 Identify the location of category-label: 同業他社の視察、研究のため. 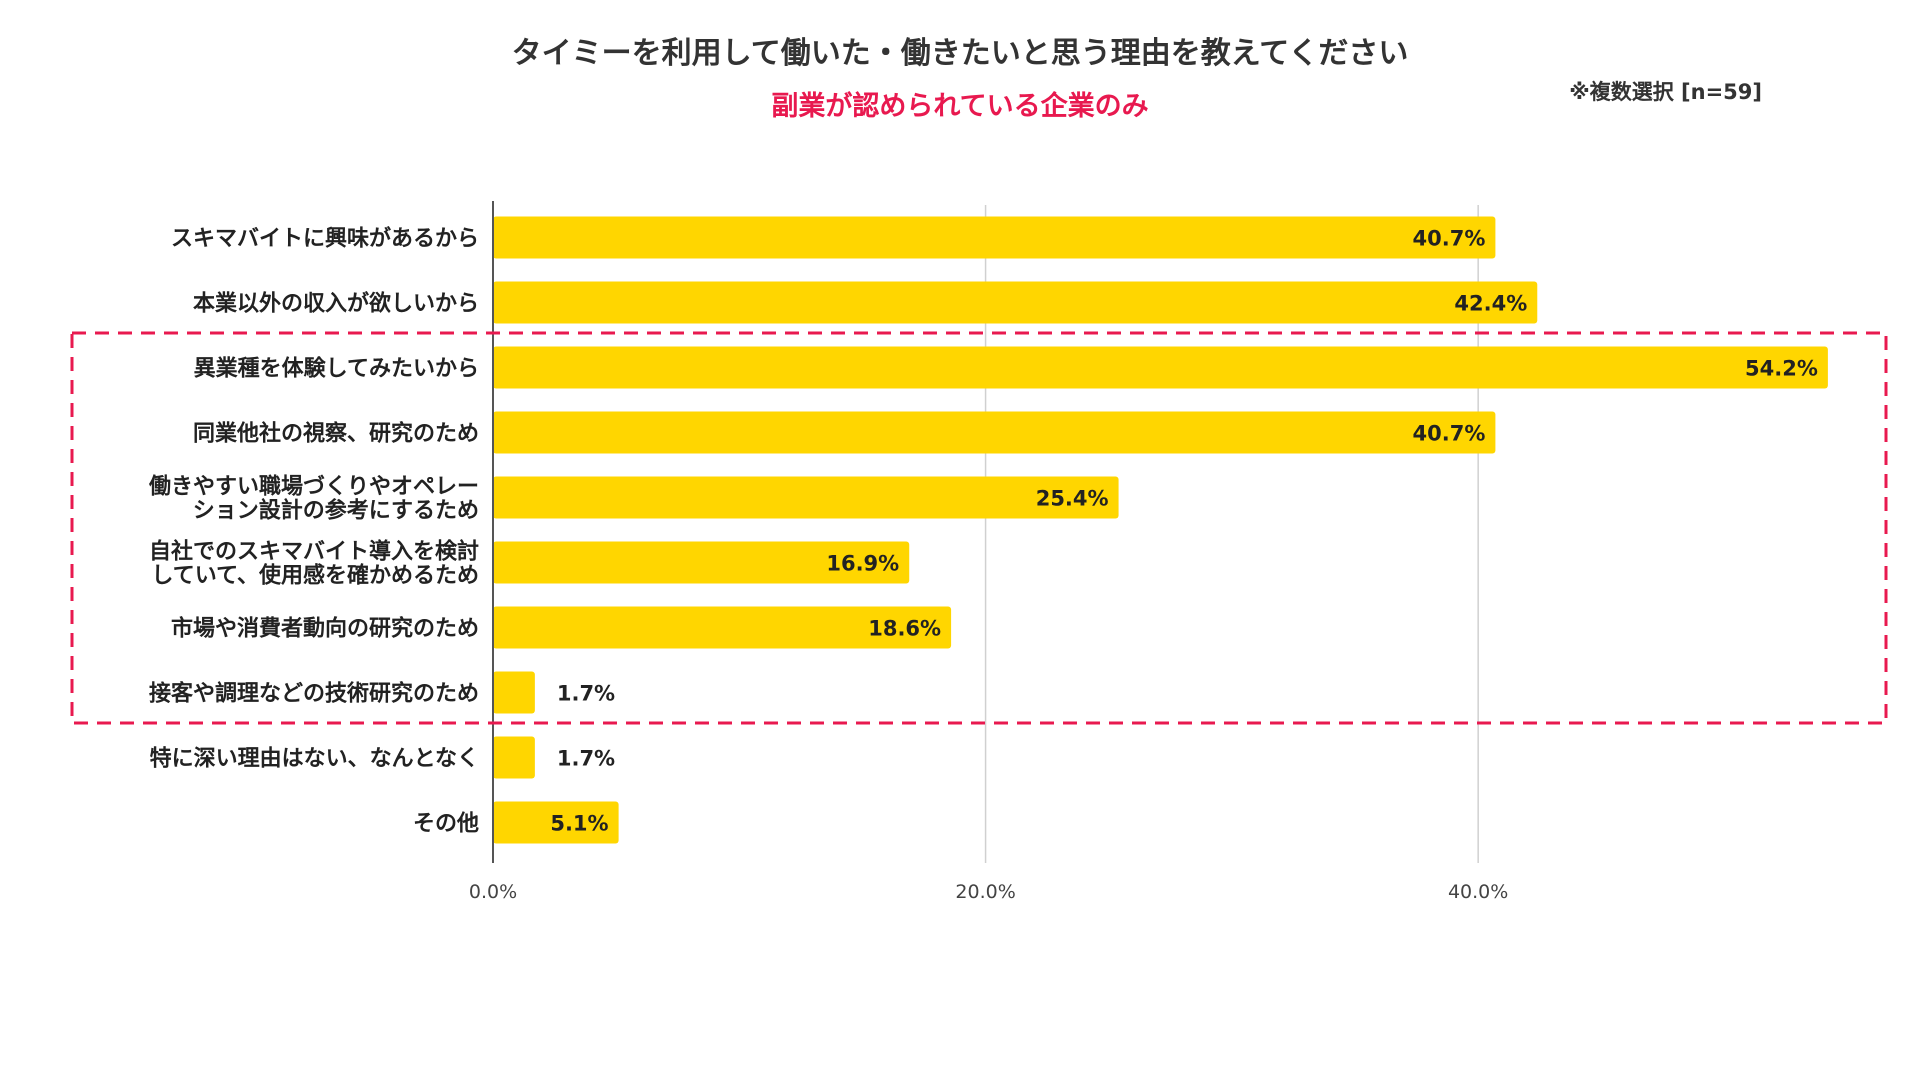
(336, 434).